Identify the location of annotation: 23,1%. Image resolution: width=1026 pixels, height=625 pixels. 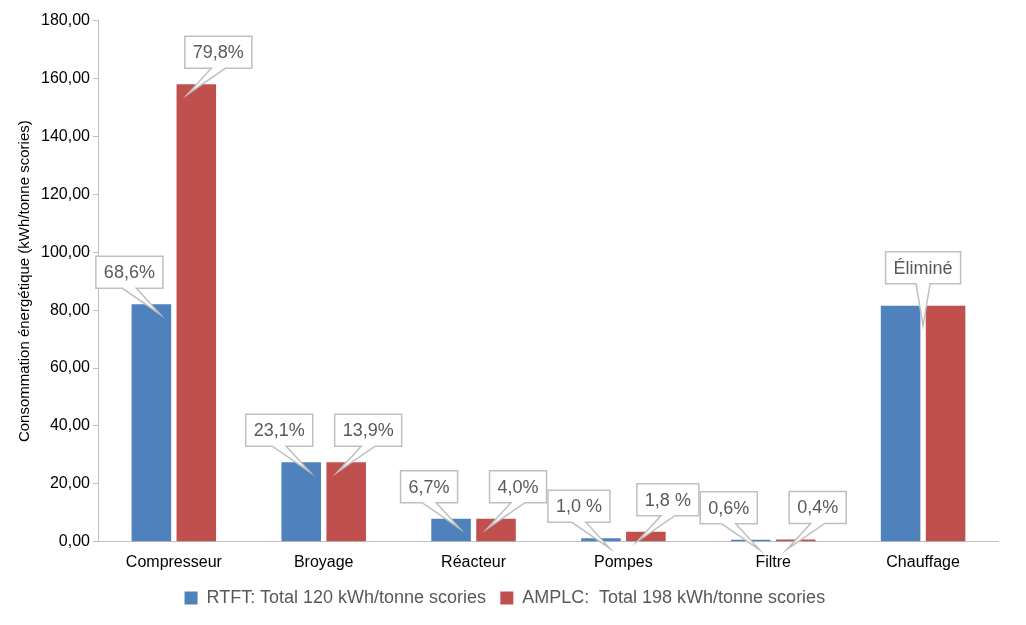
(279, 430).